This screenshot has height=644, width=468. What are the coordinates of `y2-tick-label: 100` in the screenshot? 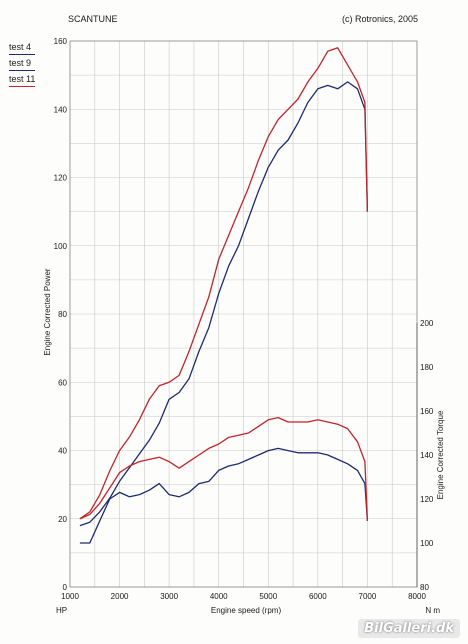 It's located at (427, 543).